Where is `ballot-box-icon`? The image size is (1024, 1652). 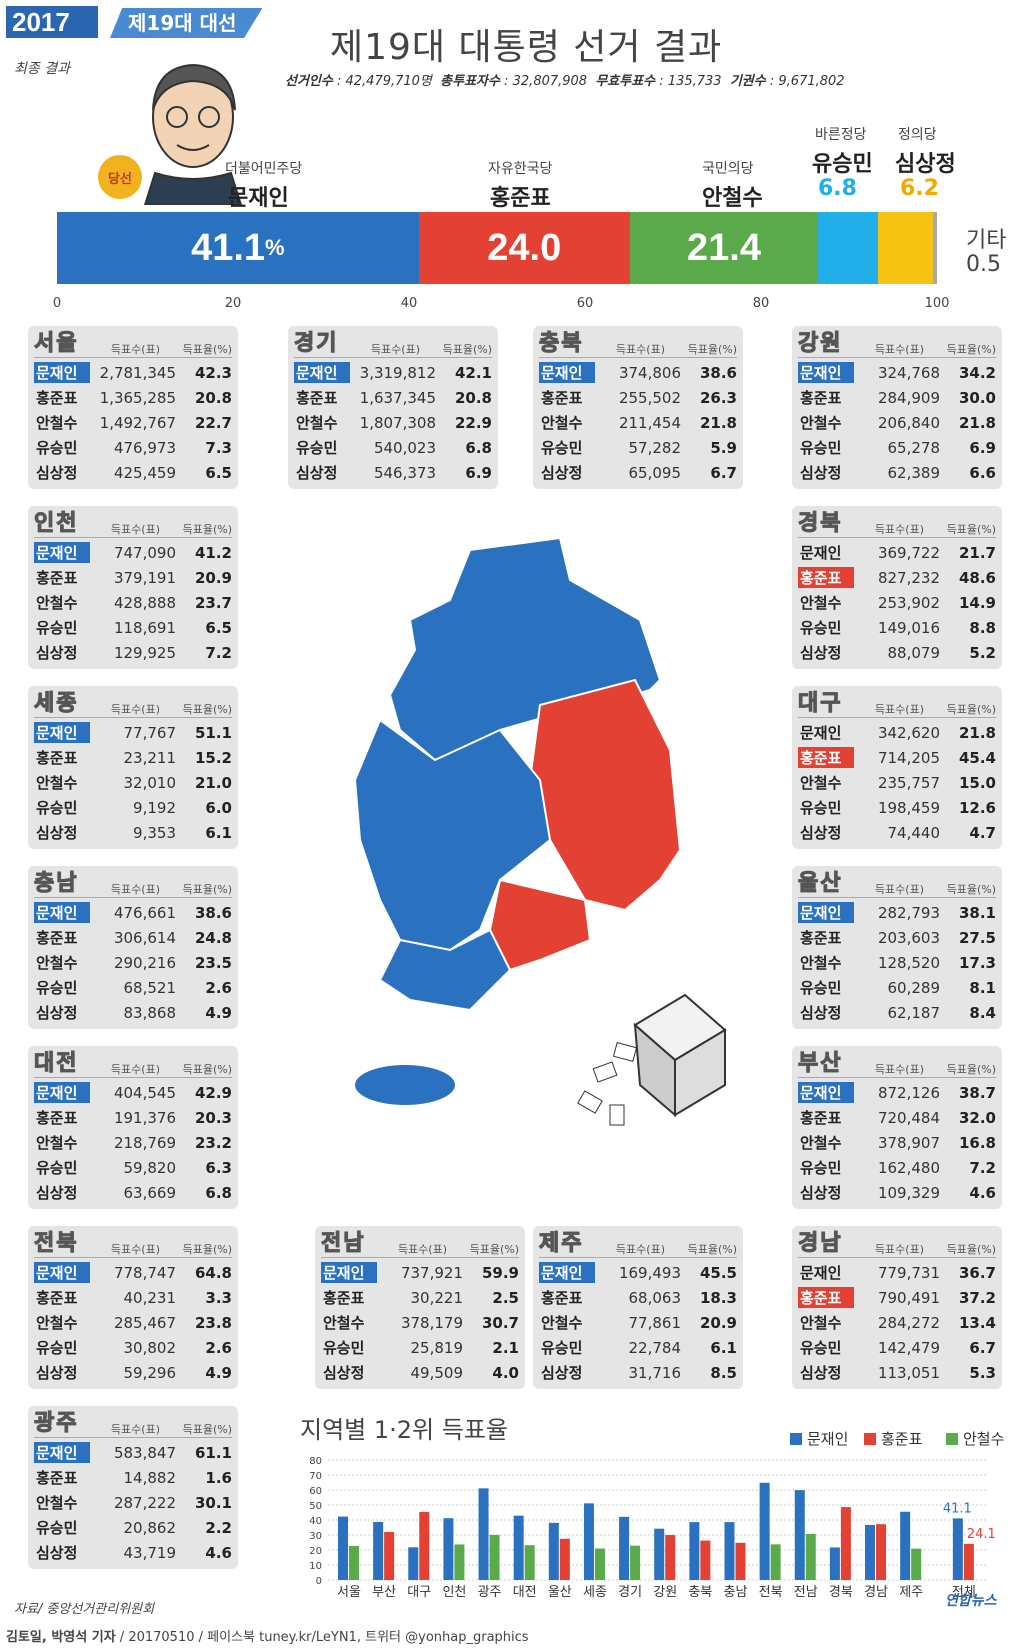
ballot-box-icon is located at coordinates (652, 1059).